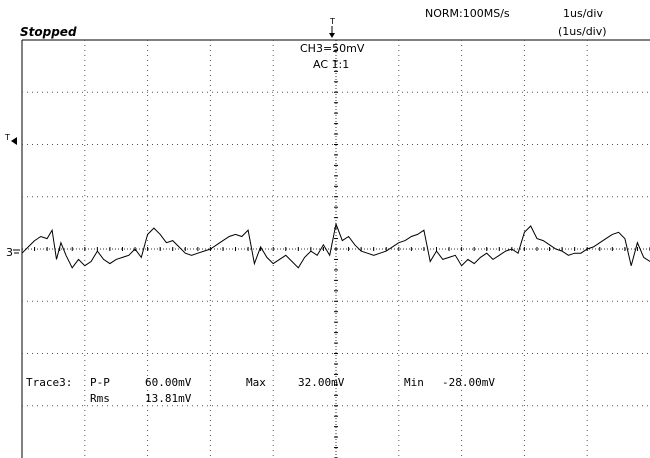 Image resolution: width=650 pixels, height=458 pixels. What do you see at coordinates (49, 382) in the screenshot?
I see `trace-label: Trace3:` at bounding box center [49, 382].